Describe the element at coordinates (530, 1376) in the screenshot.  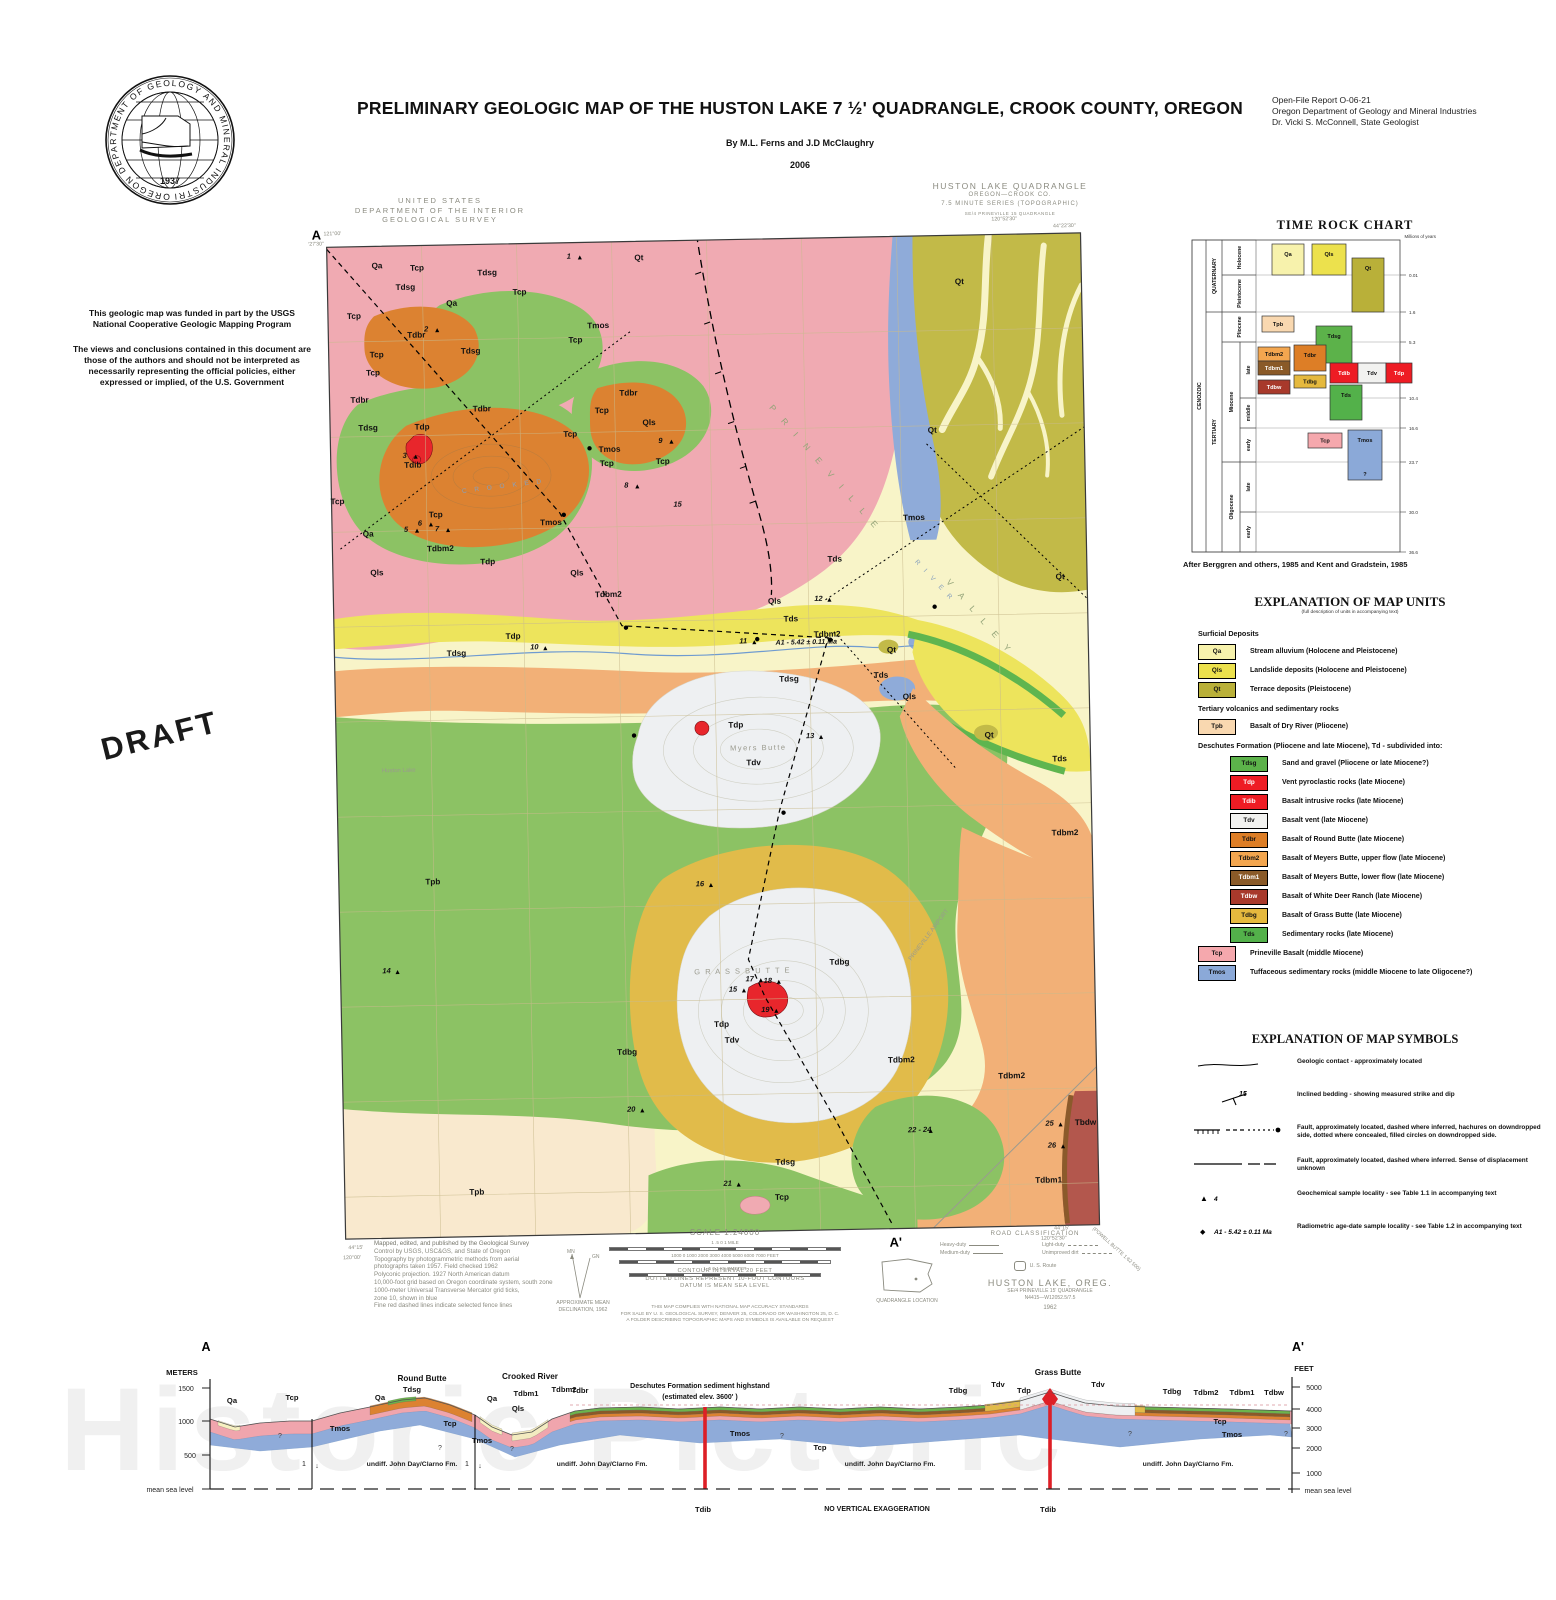
I see `xs-label: Crooked River` at that location.